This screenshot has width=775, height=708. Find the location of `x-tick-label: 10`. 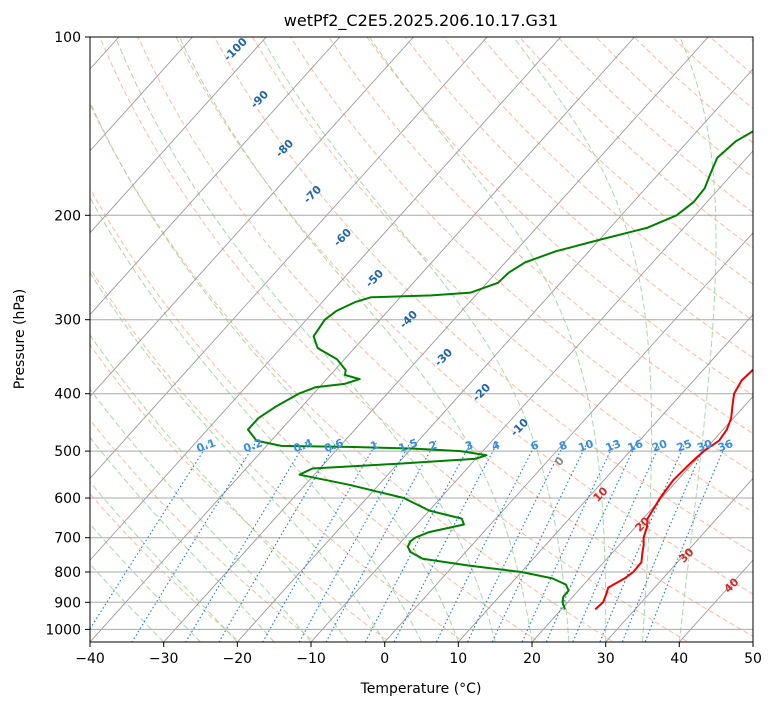

x-tick-label: 10 is located at coordinates (458, 659).